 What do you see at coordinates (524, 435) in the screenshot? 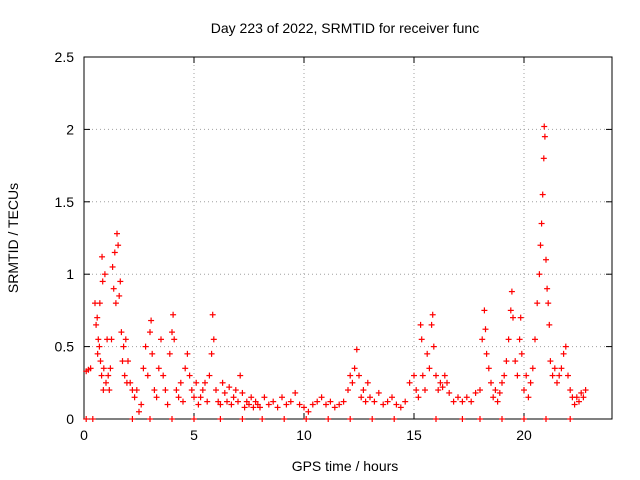
I see `x-tick-label: 20` at bounding box center [524, 435].